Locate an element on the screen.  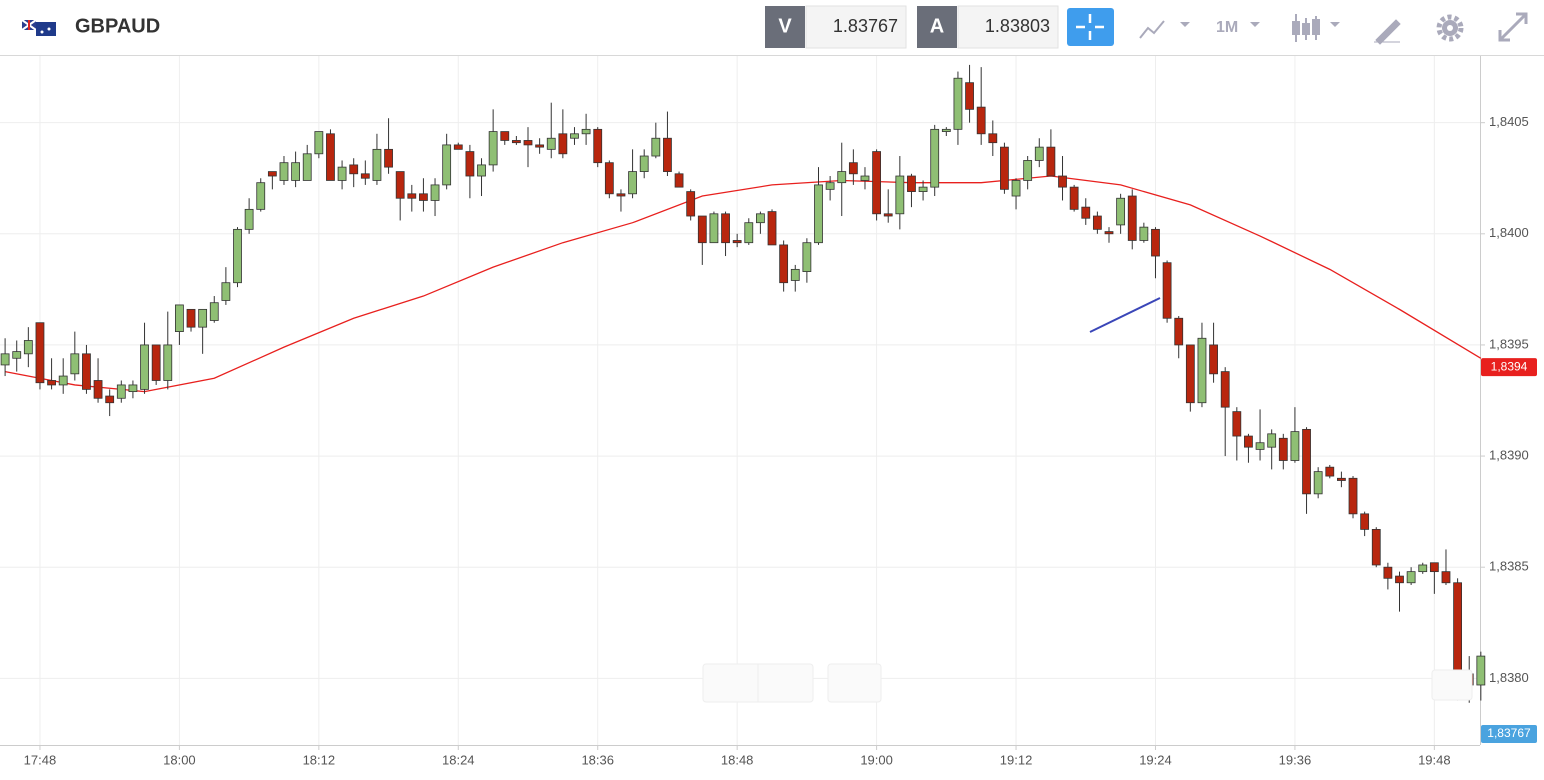
flag is located at coordinates (38, 27).